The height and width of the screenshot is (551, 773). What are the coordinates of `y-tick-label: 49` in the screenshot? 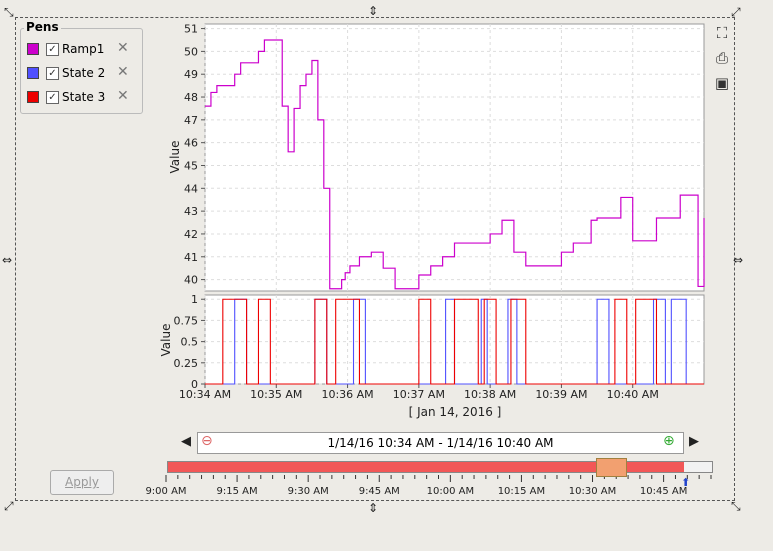 It's located at (191, 74).